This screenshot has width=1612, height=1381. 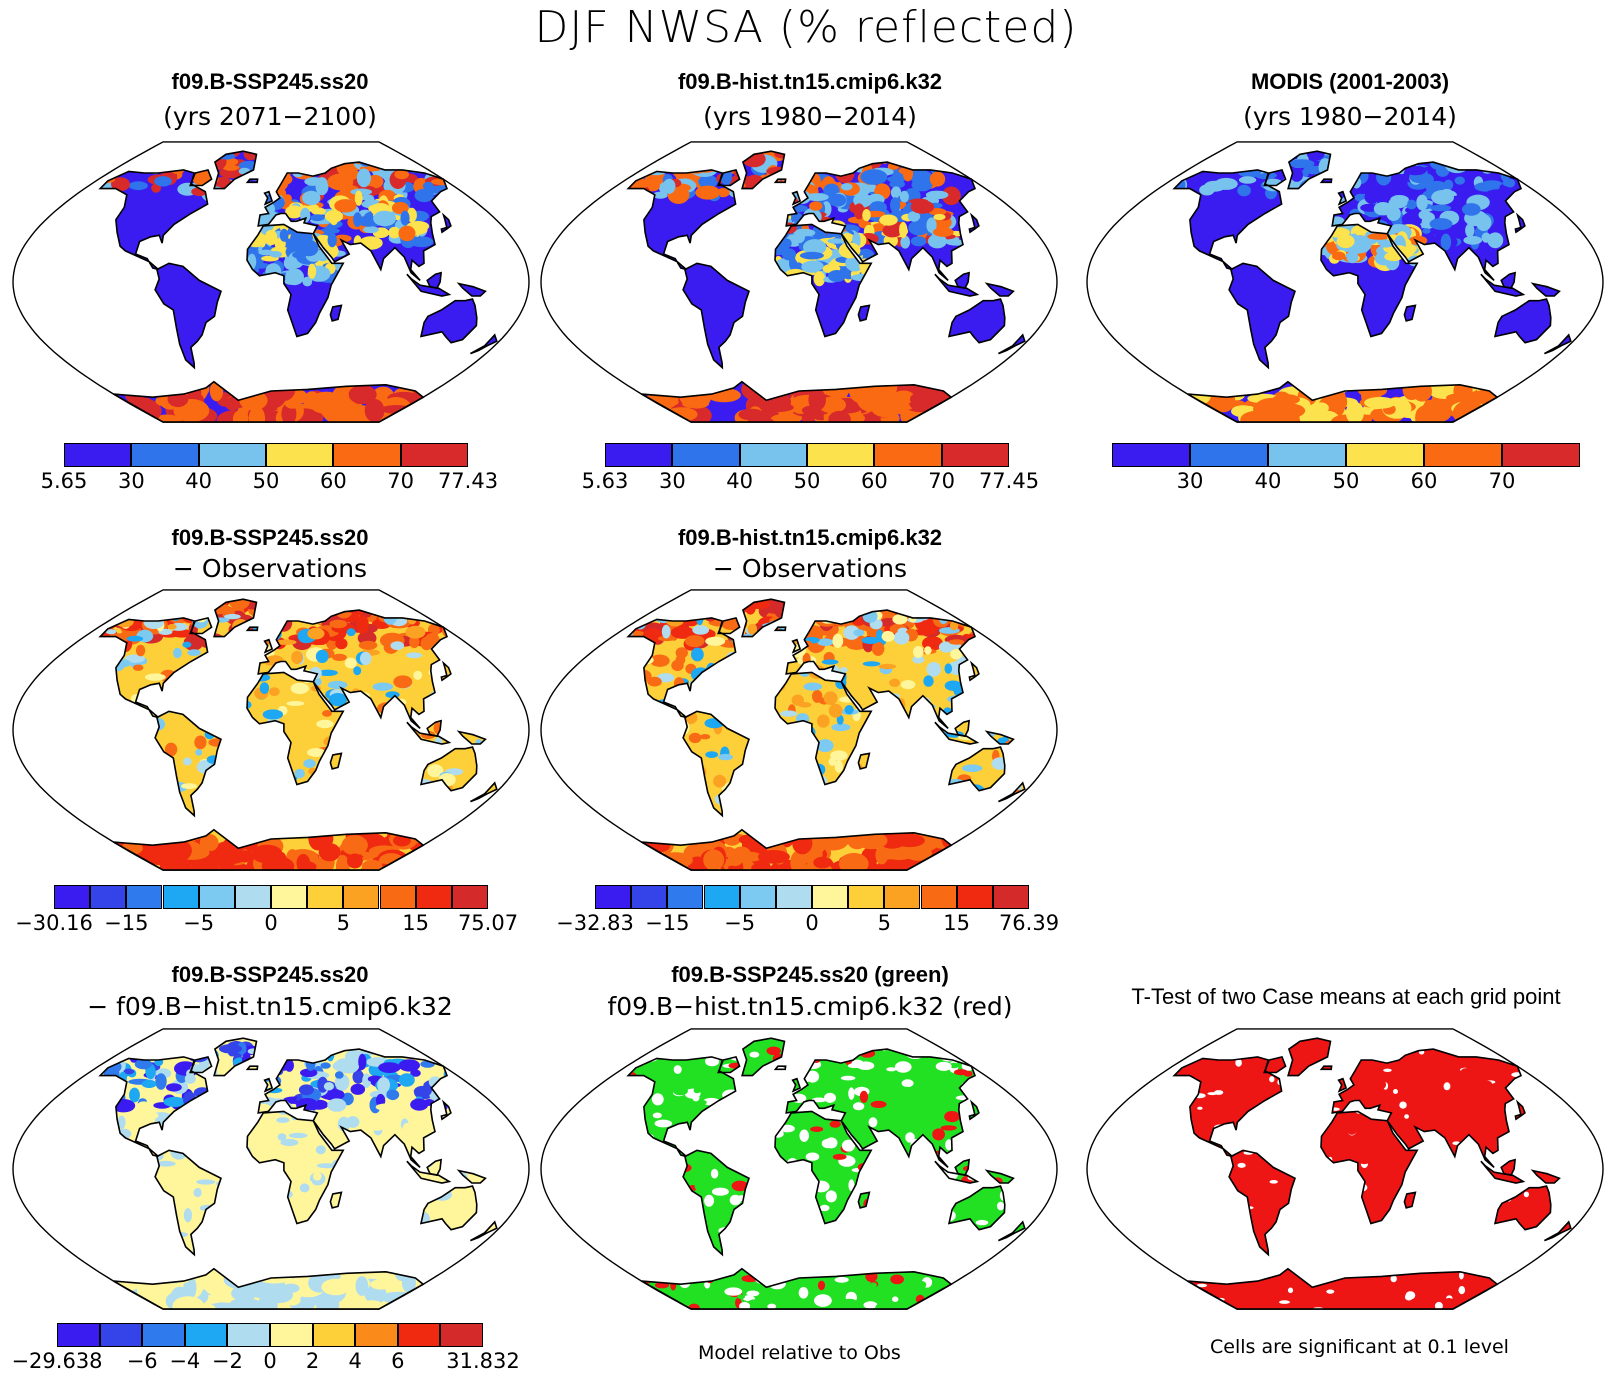 What do you see at coordinates (355, 1361) in the screenshot?
I see `colorbar-tick-label: 4` at bounding box center [355, 1361].